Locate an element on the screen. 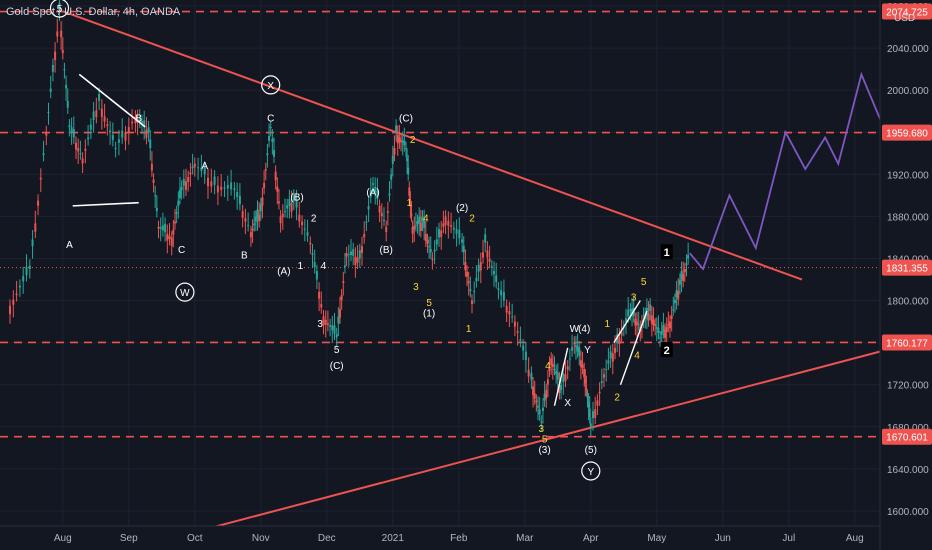 The width and height of the screenshot is (932, 550). wave-label: 2 is located at coordinates (314, 219).